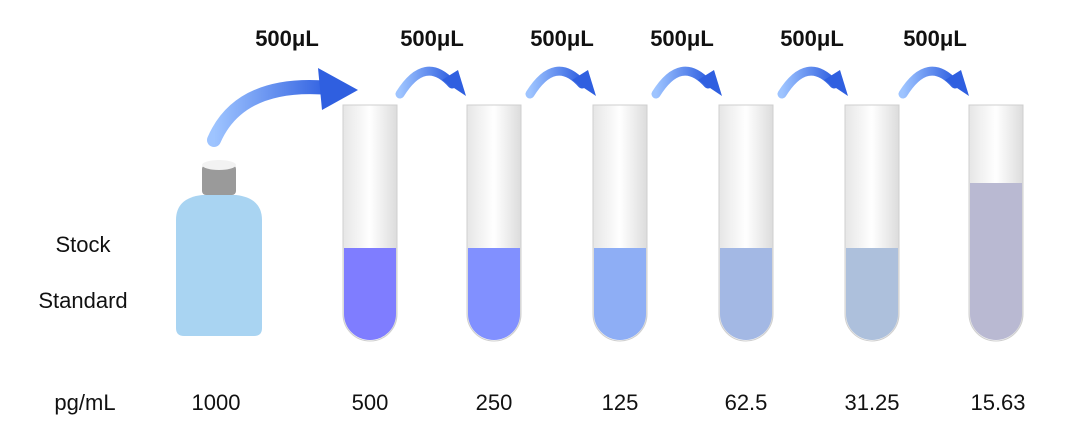  What do you see at coordinates (83, 244) in the screenshot?
I see `stock-label: Stock` at bounding box center [83, 244].